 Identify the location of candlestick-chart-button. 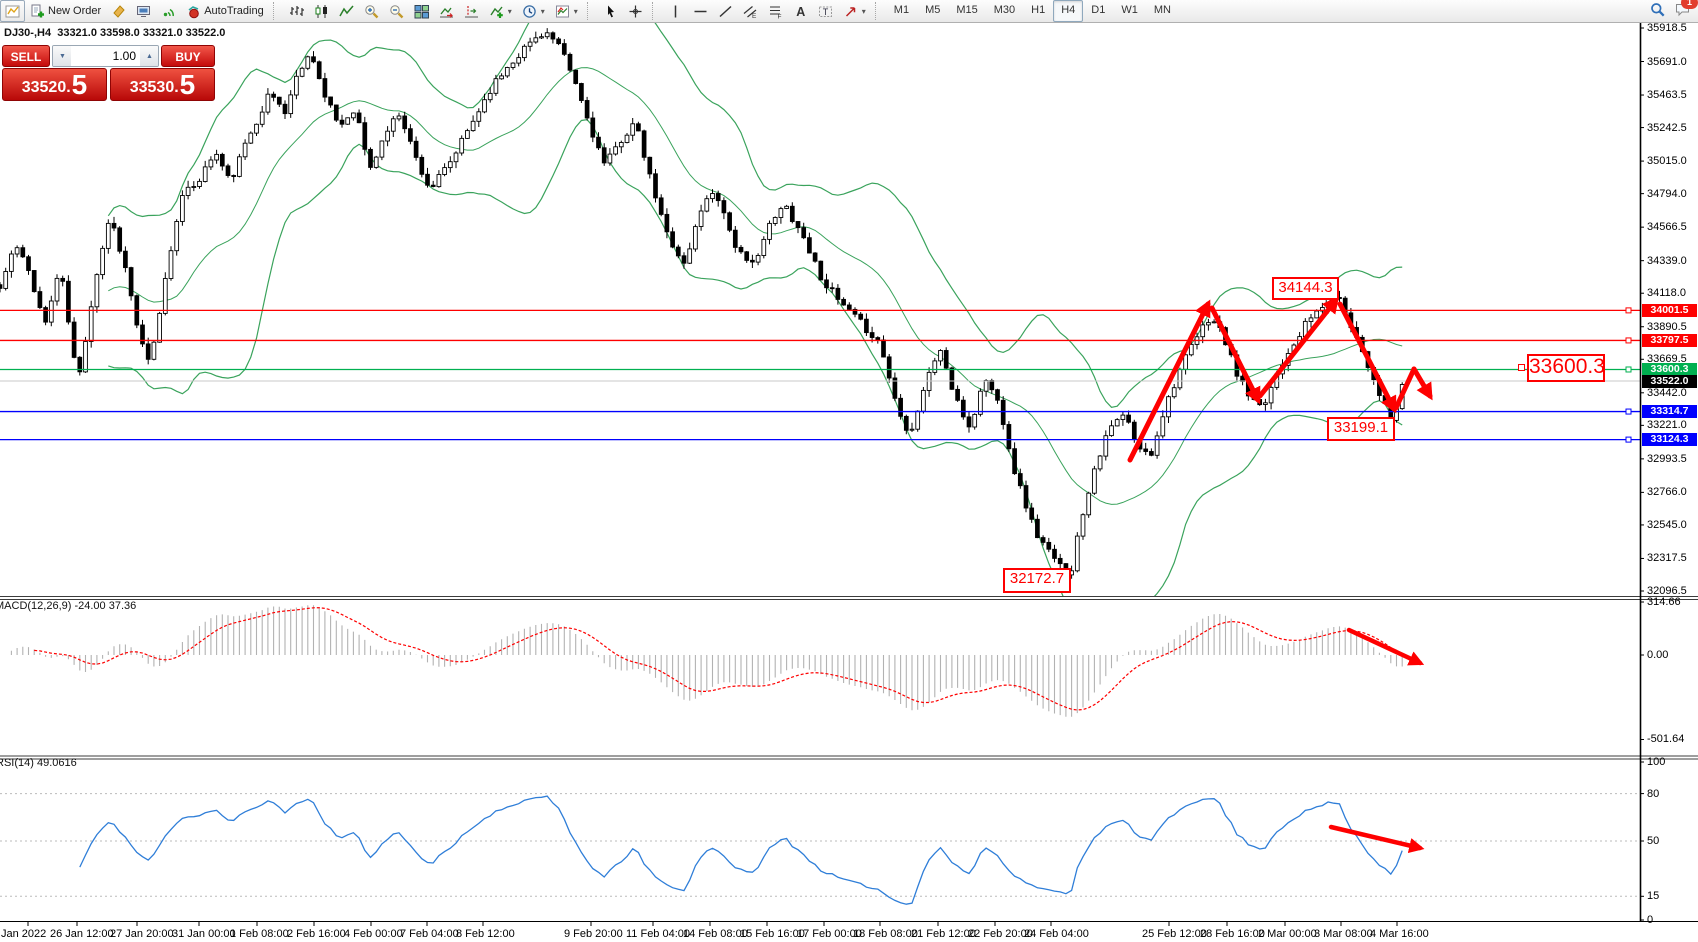
(321, 11).